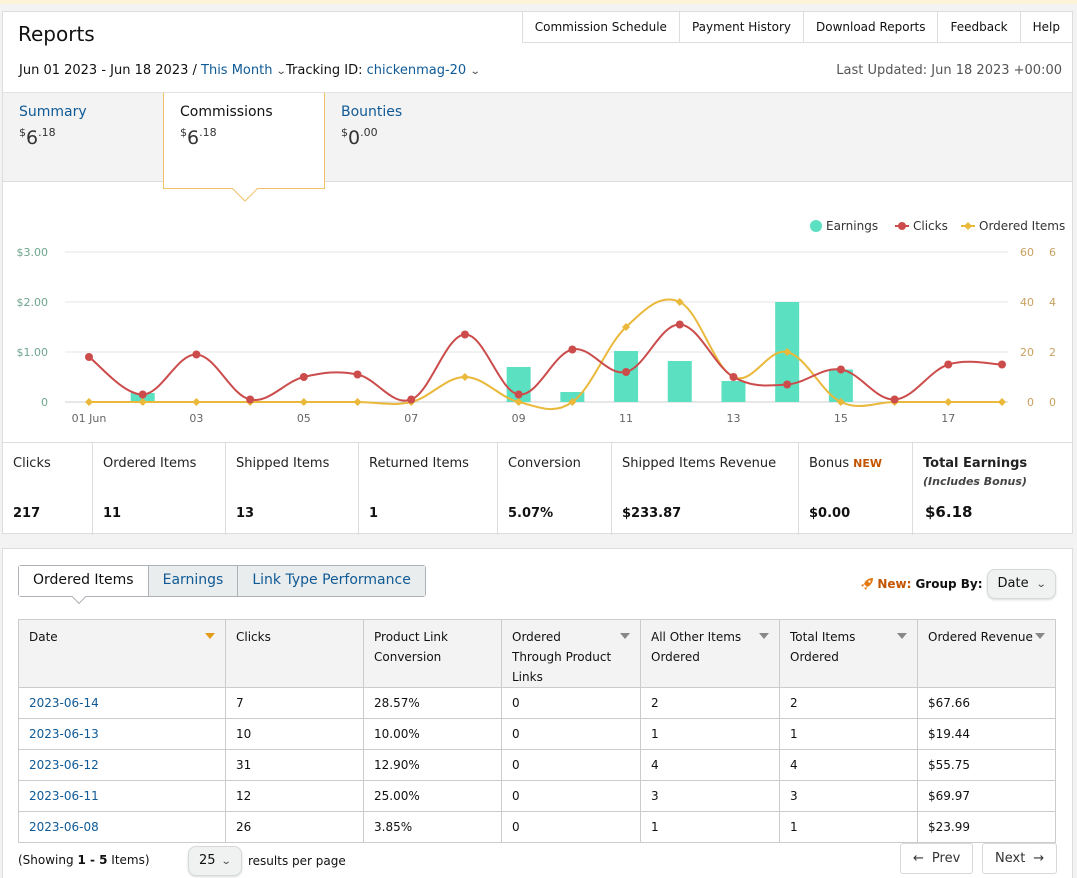  I want to click on tracking-id-value: chickenmag-20, so click(416, 70).